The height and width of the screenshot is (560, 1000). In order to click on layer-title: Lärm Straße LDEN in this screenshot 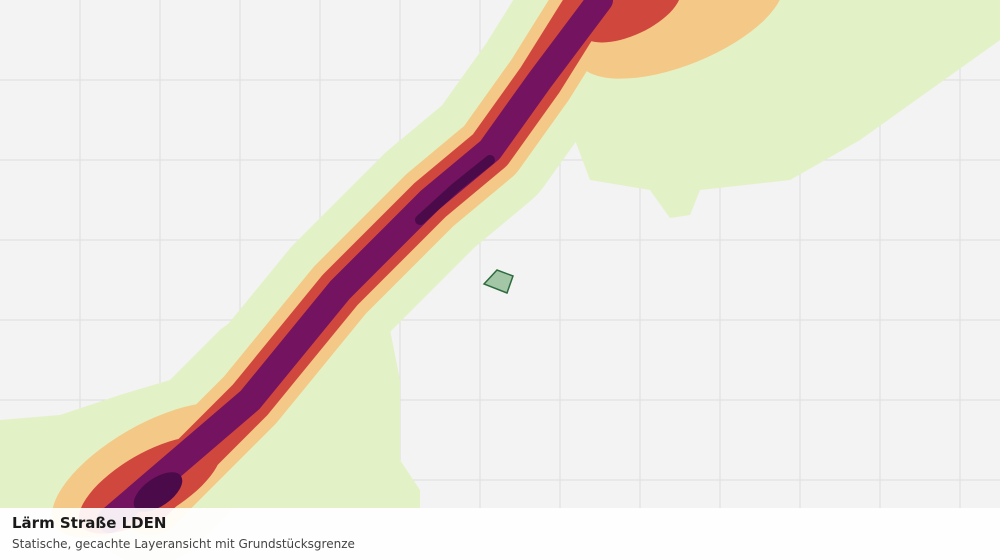, I will do `click(89, 523)`.